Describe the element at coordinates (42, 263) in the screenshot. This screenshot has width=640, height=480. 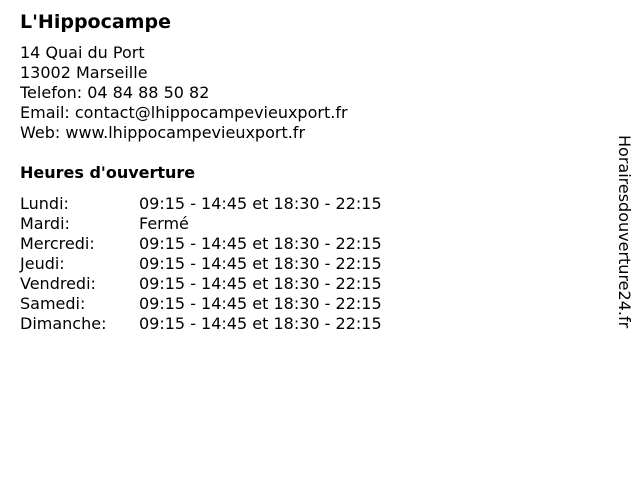
I see `day: Jeudi:` at that location.